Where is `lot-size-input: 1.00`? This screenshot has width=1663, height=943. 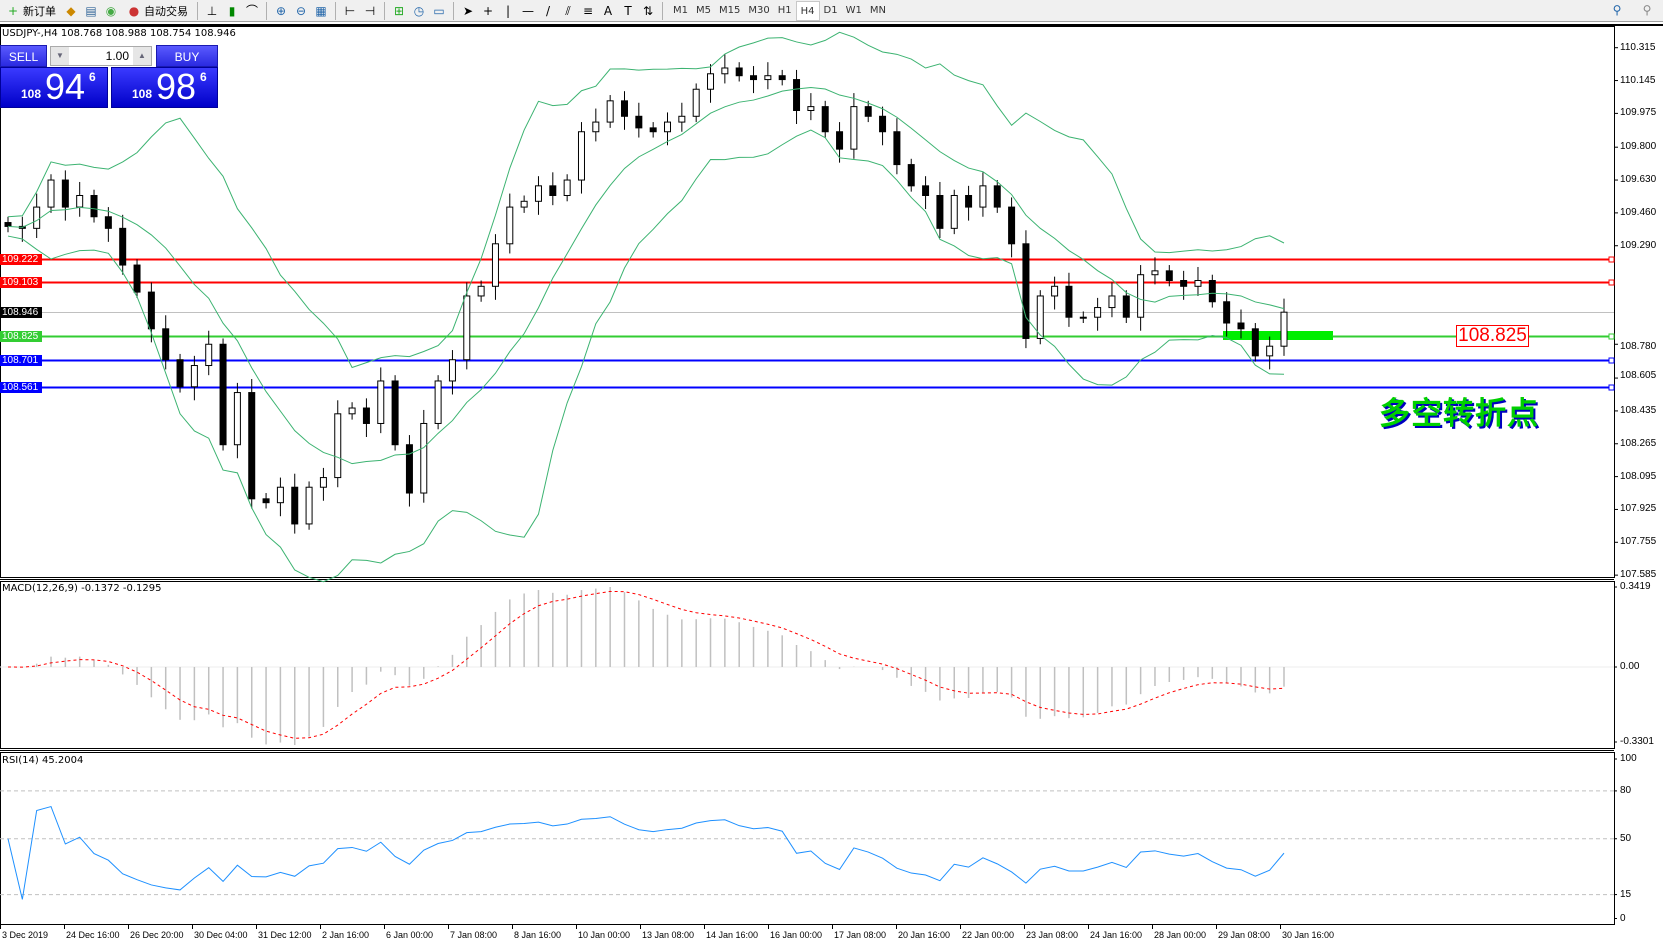
lot-size-input: 1.00 is located at coordinates (117, 56).